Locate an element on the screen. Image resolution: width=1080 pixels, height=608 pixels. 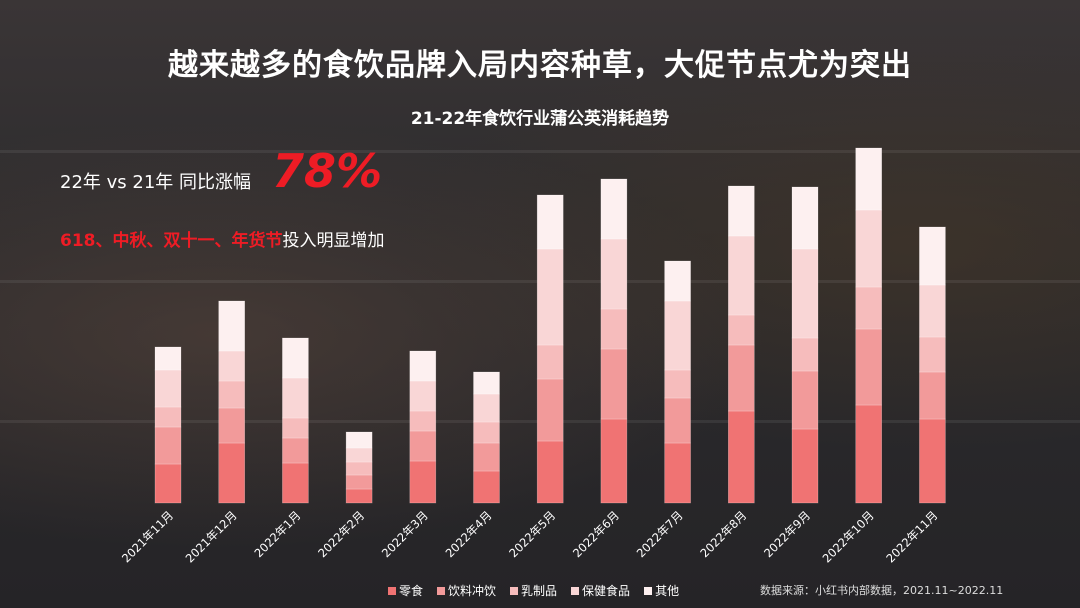
chart-legend: 零食 饮料冲饮 乳制品 保健食品 其他 is located at coordinates (533, 590).